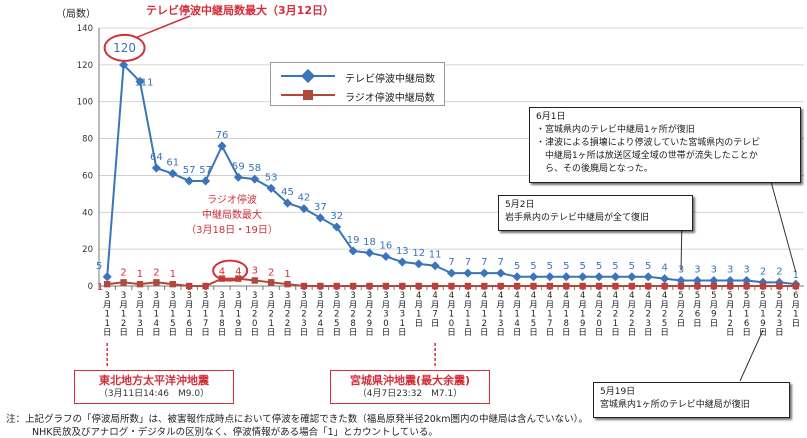 Image resolution: width=807 pixels, height=438 pixels. What do you see at coordinates (287, 192) in the screenshot?
I see `tv-data-label: 45` at bounding box center [287, 192].